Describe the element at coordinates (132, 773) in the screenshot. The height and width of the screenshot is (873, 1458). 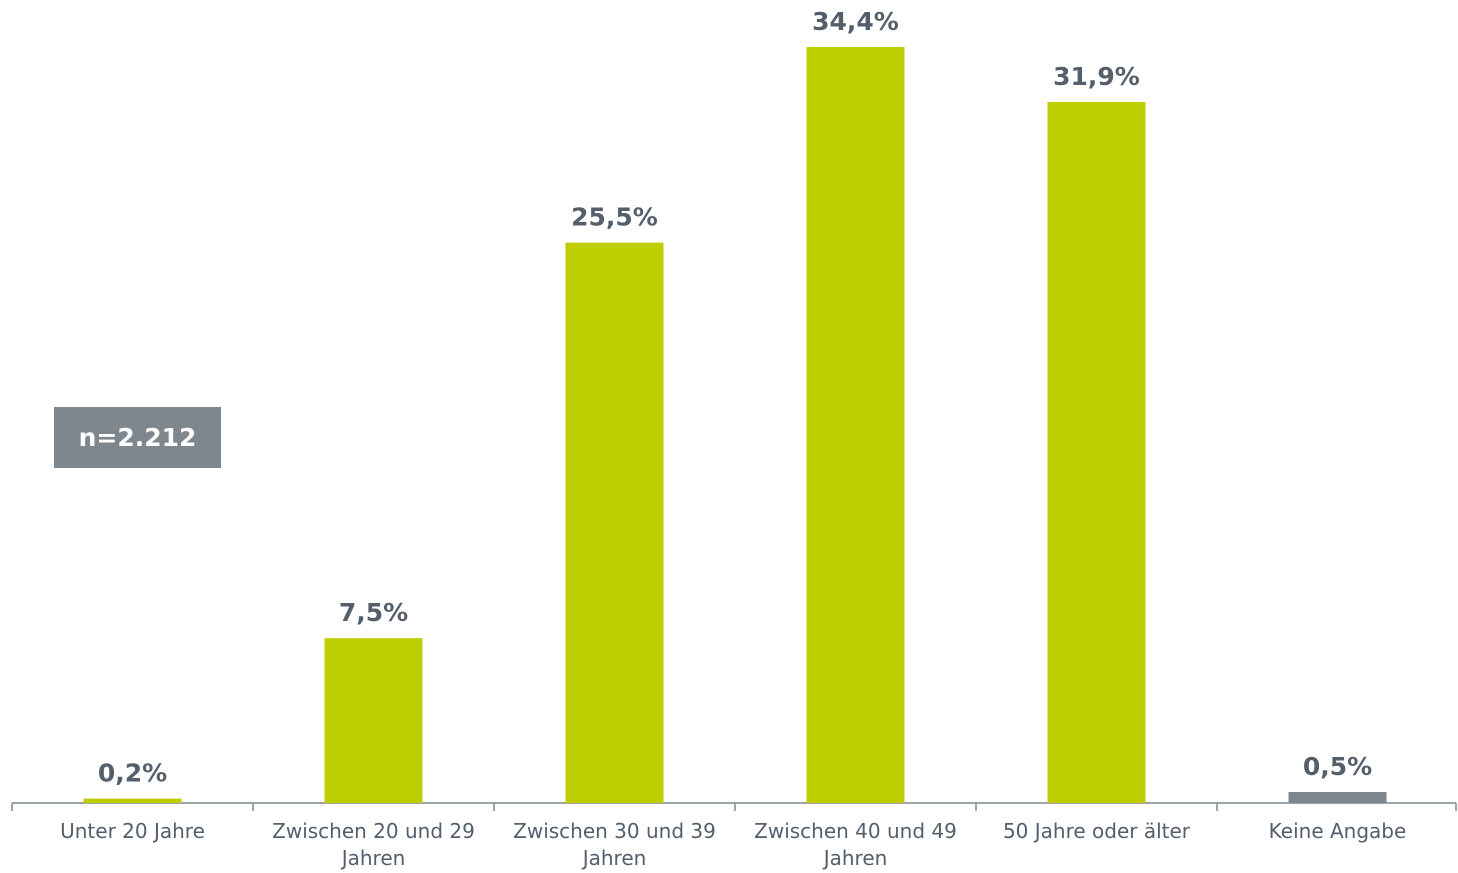
I see `value-label: 0,2%` at that location.